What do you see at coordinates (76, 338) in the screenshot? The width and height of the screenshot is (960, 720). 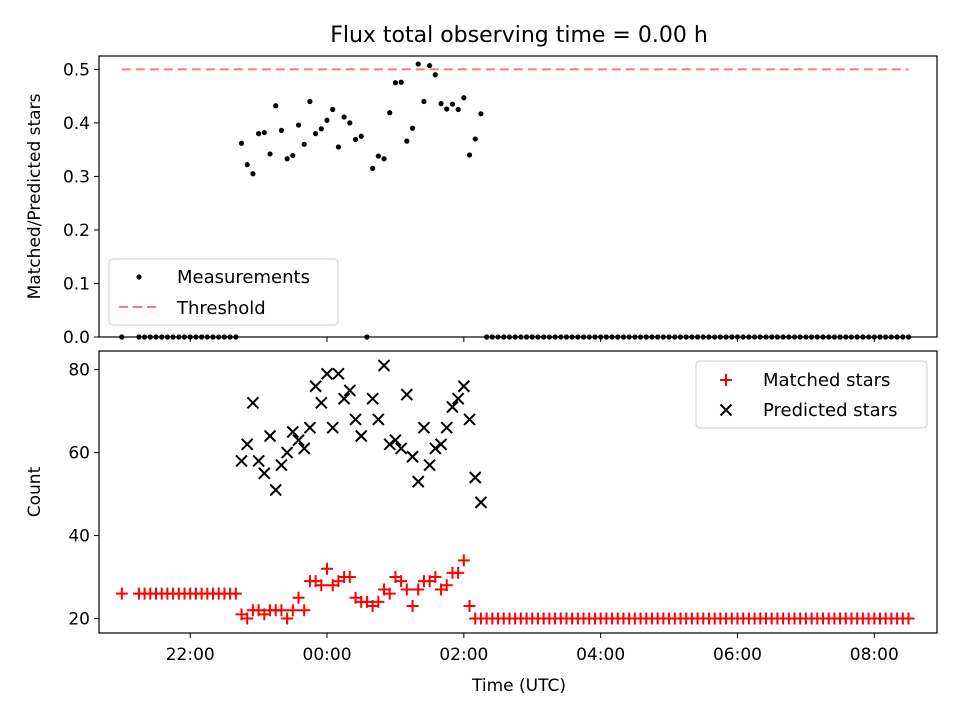 I see `y-tick-label: 0.0` at bounding box center [76, 338].